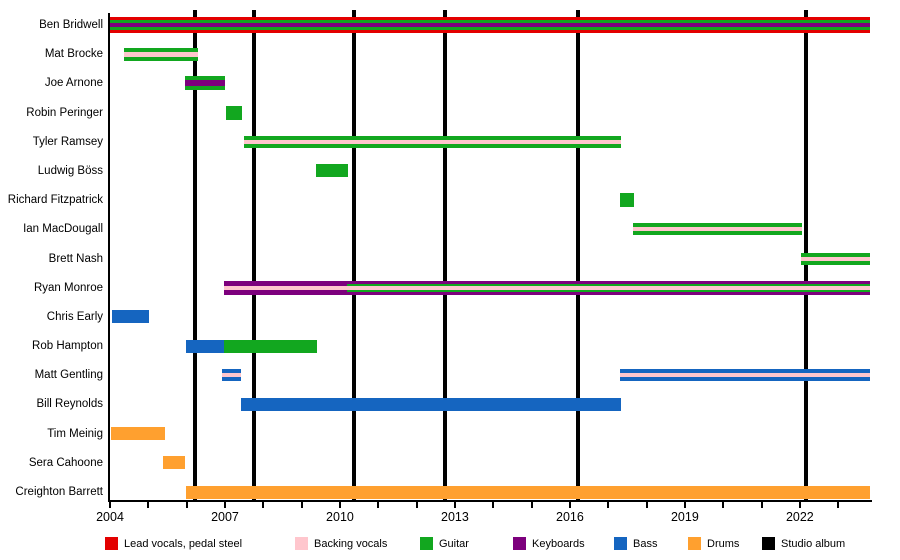  I want to click on legend-swatch-bass, so click(620, 543).